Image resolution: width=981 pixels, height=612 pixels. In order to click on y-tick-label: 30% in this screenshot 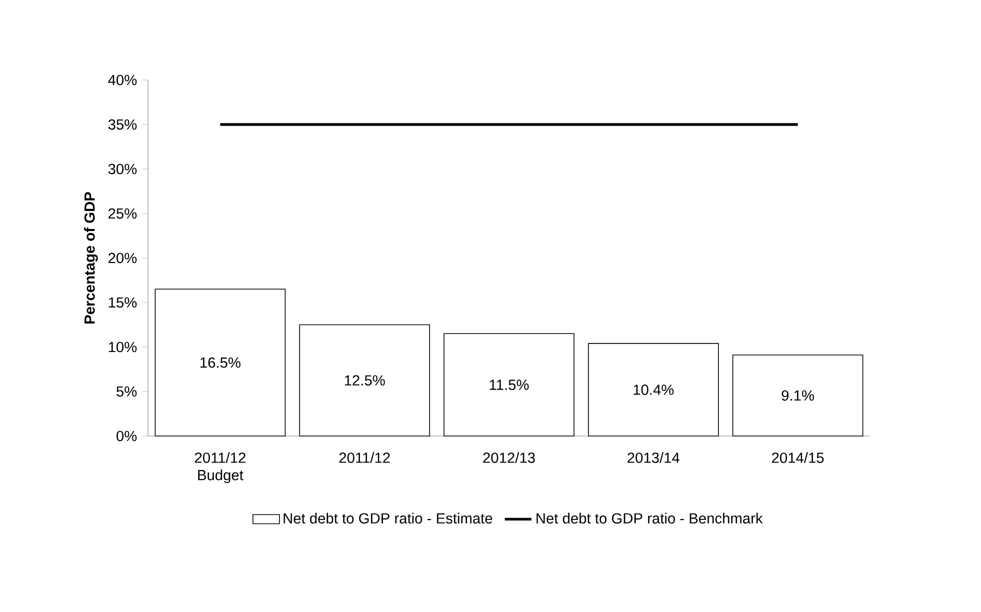, I will do `click(122, 169)`.